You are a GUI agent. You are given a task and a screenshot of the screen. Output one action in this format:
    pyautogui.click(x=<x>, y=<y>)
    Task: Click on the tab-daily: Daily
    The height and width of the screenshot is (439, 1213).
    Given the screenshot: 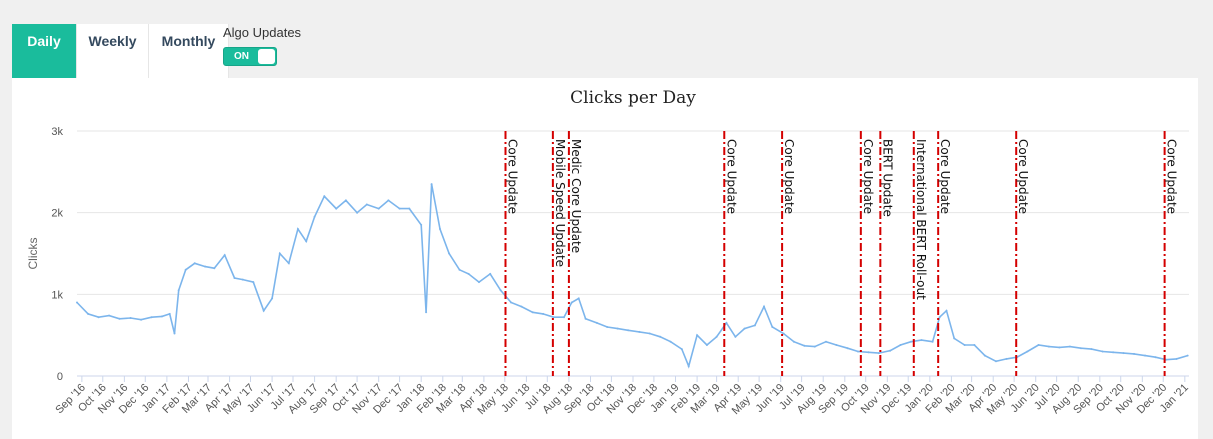 What is the action you would take?
    pyautogui.click(x=44, y=51)
    